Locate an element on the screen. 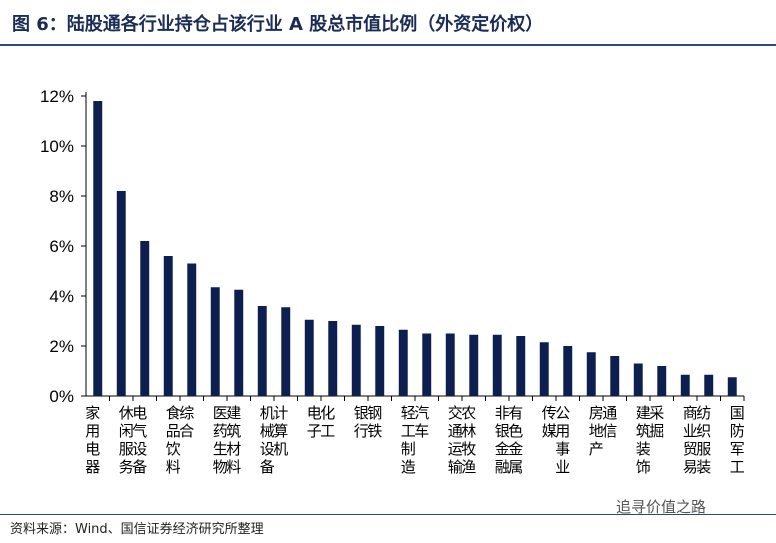  x-tick-label: 房地产 is located at coordinates (596, 431).